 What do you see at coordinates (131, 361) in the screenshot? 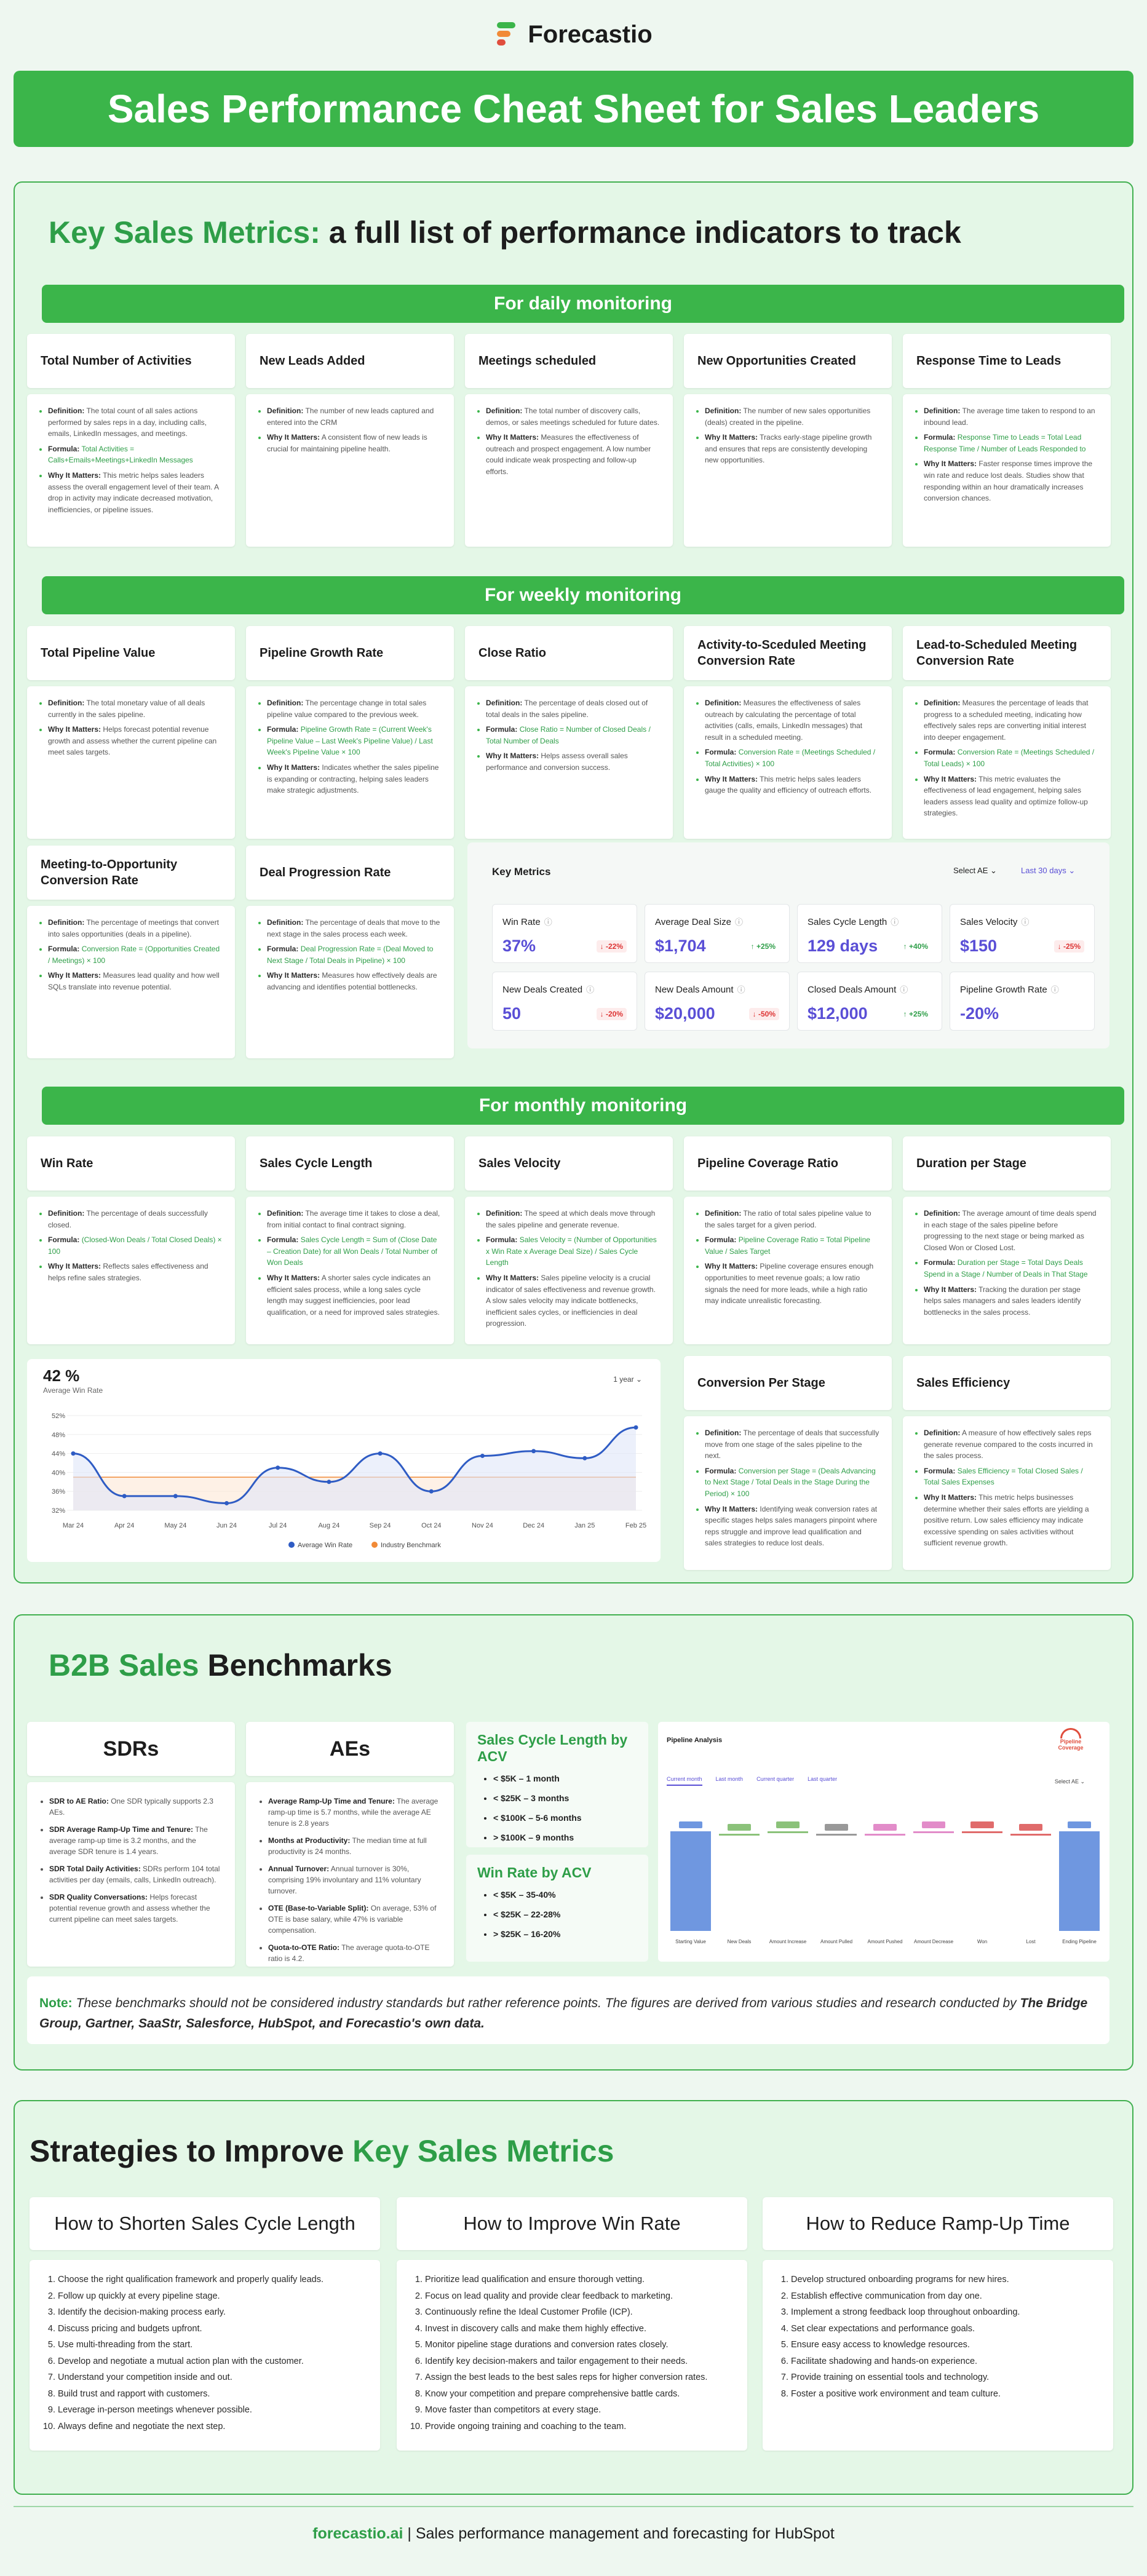
I see `metric-card-title: Total Number of Activities` at bounding box center [131, 361].